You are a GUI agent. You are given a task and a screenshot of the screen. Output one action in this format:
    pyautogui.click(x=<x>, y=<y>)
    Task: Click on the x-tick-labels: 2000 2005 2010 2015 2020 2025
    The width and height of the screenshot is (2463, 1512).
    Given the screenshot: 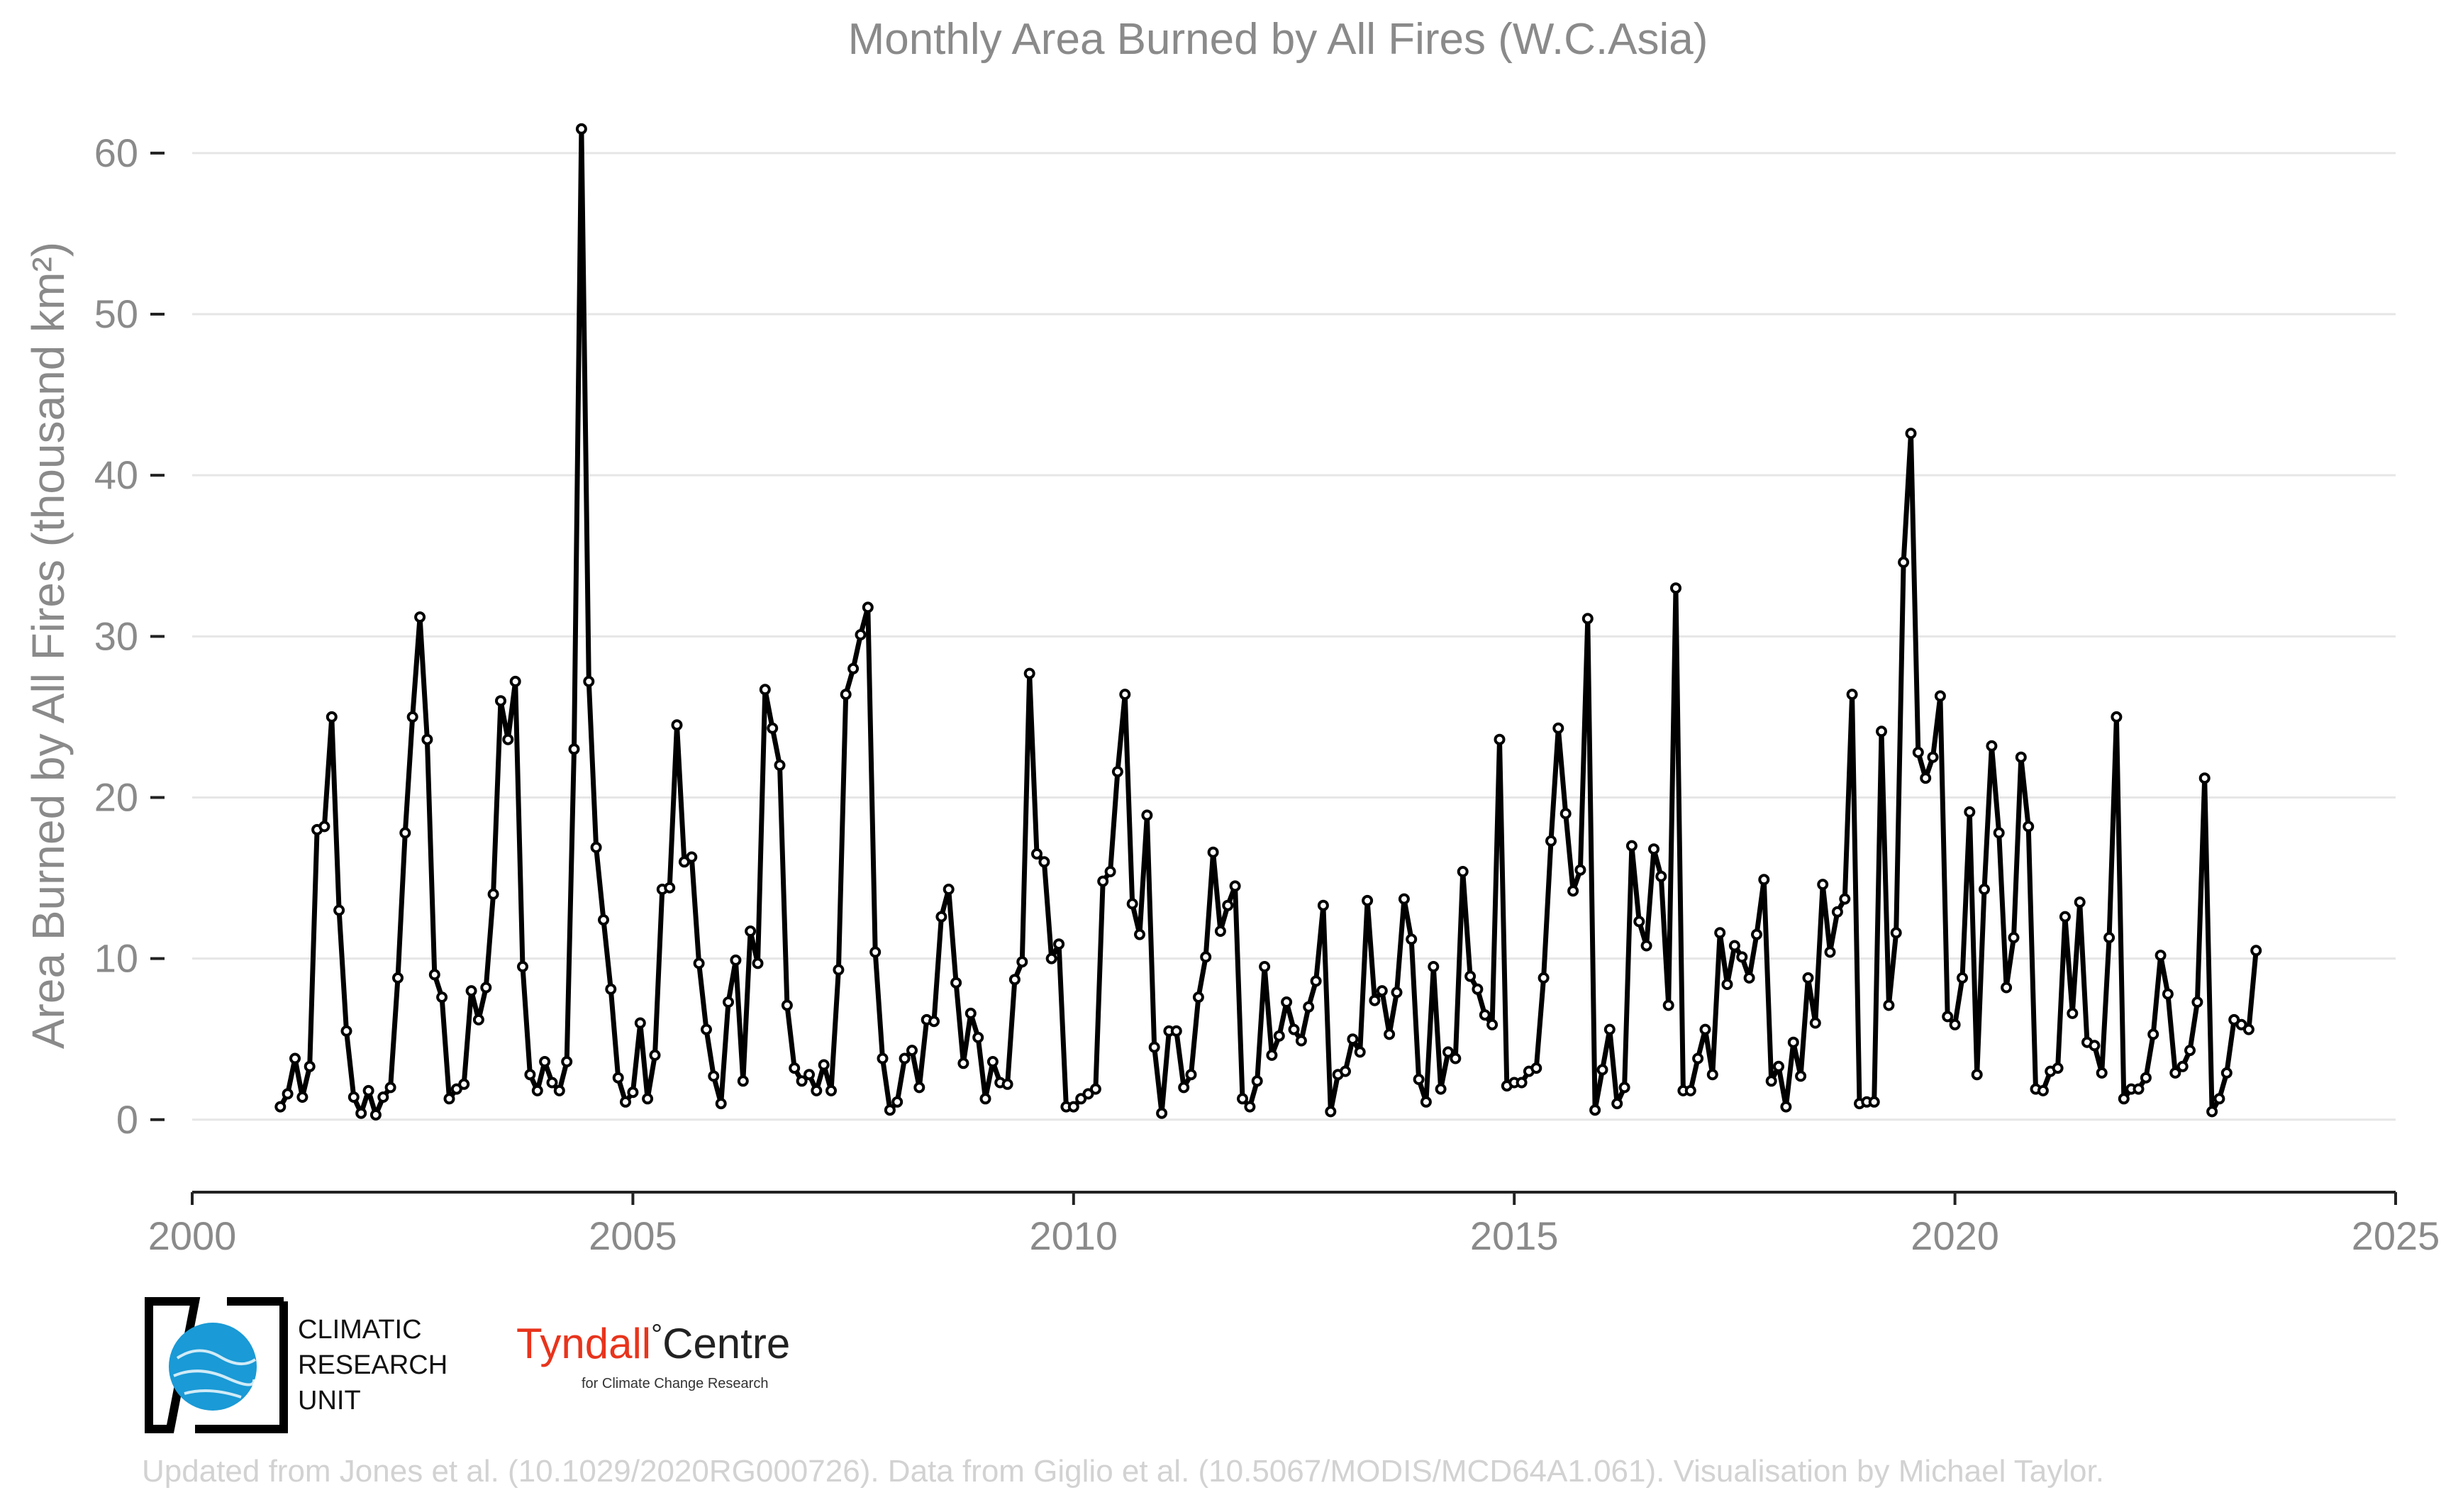 What is the action you would take?
    pyautogui.click(x=1294, y=1225)
    